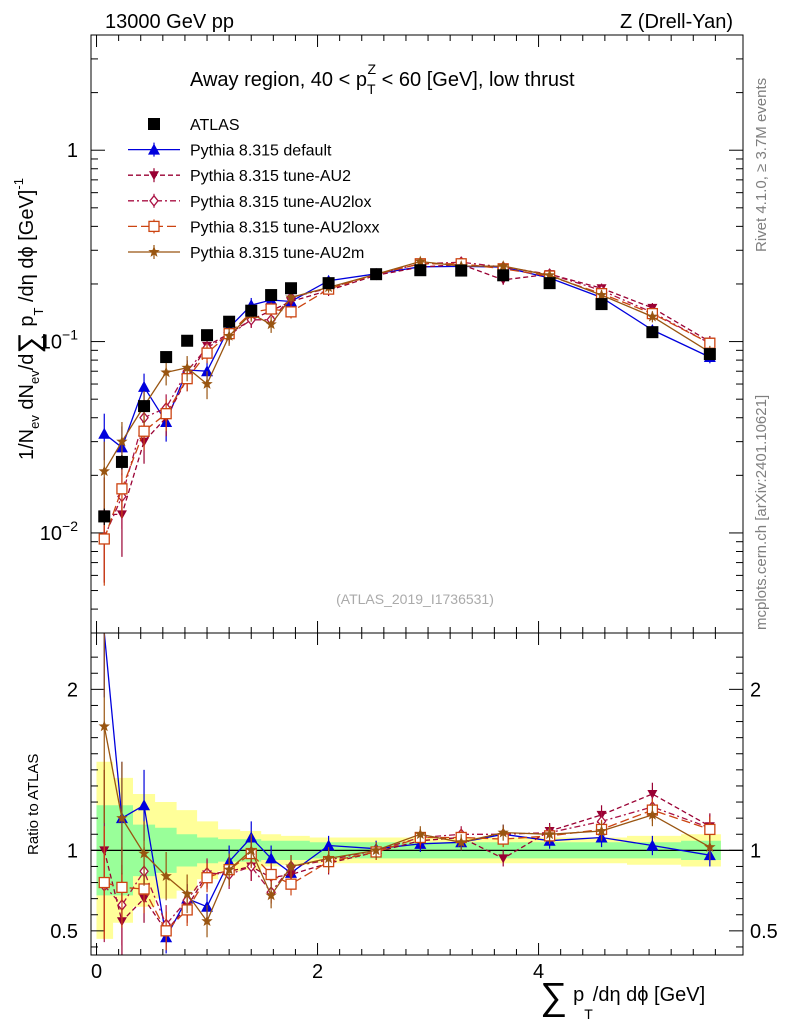  I want to click on y-tick-label: 10⁻², so click(59, 531).